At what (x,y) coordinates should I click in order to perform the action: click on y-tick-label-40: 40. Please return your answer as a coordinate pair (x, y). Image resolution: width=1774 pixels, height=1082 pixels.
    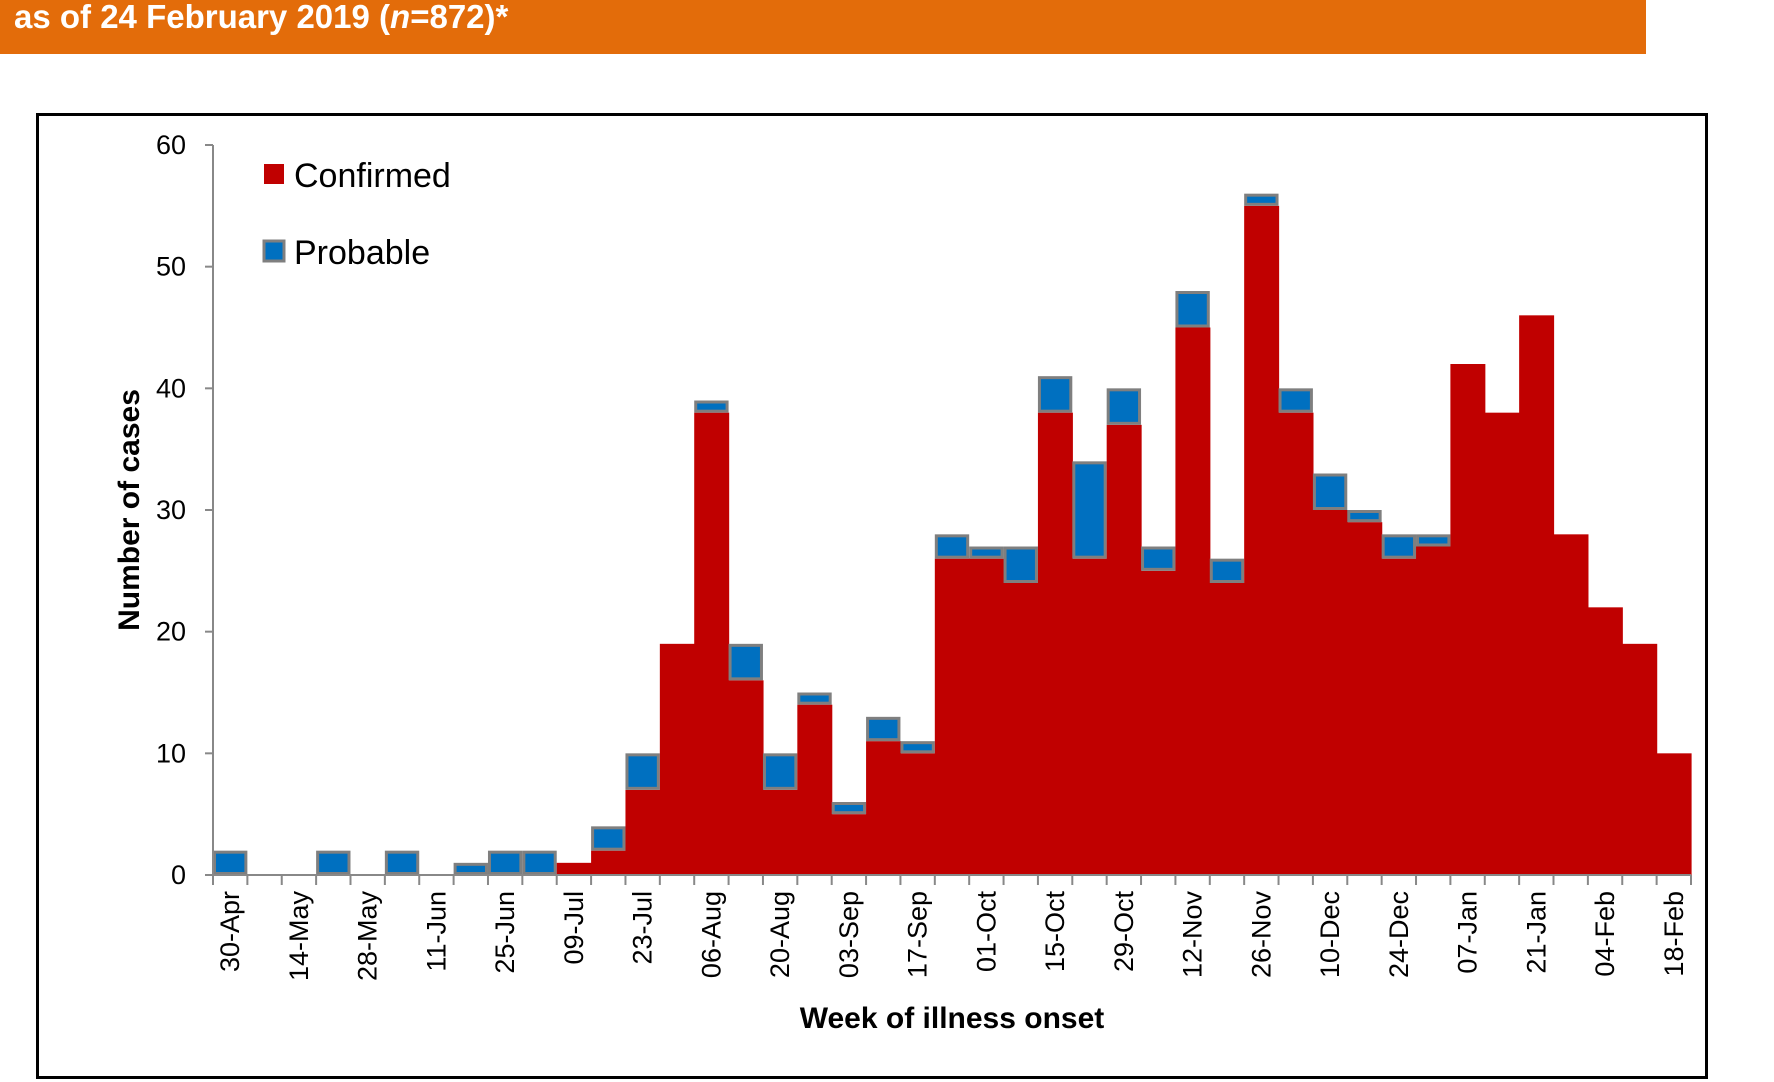
    Looking at the image, I should click on (171, 388).